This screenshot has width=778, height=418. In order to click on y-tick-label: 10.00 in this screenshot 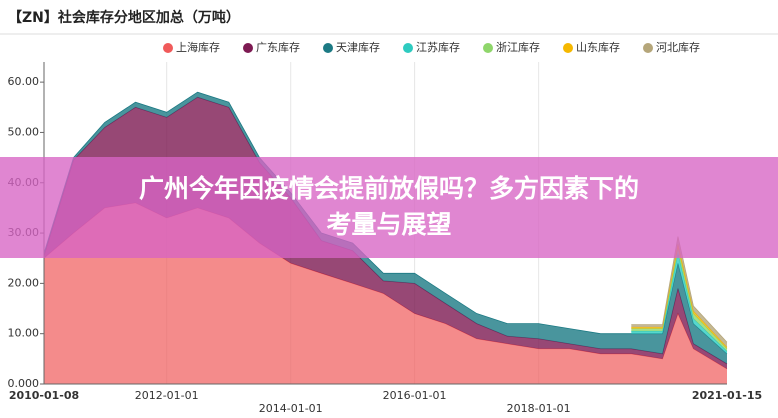, I will do `click(24, 333)`.